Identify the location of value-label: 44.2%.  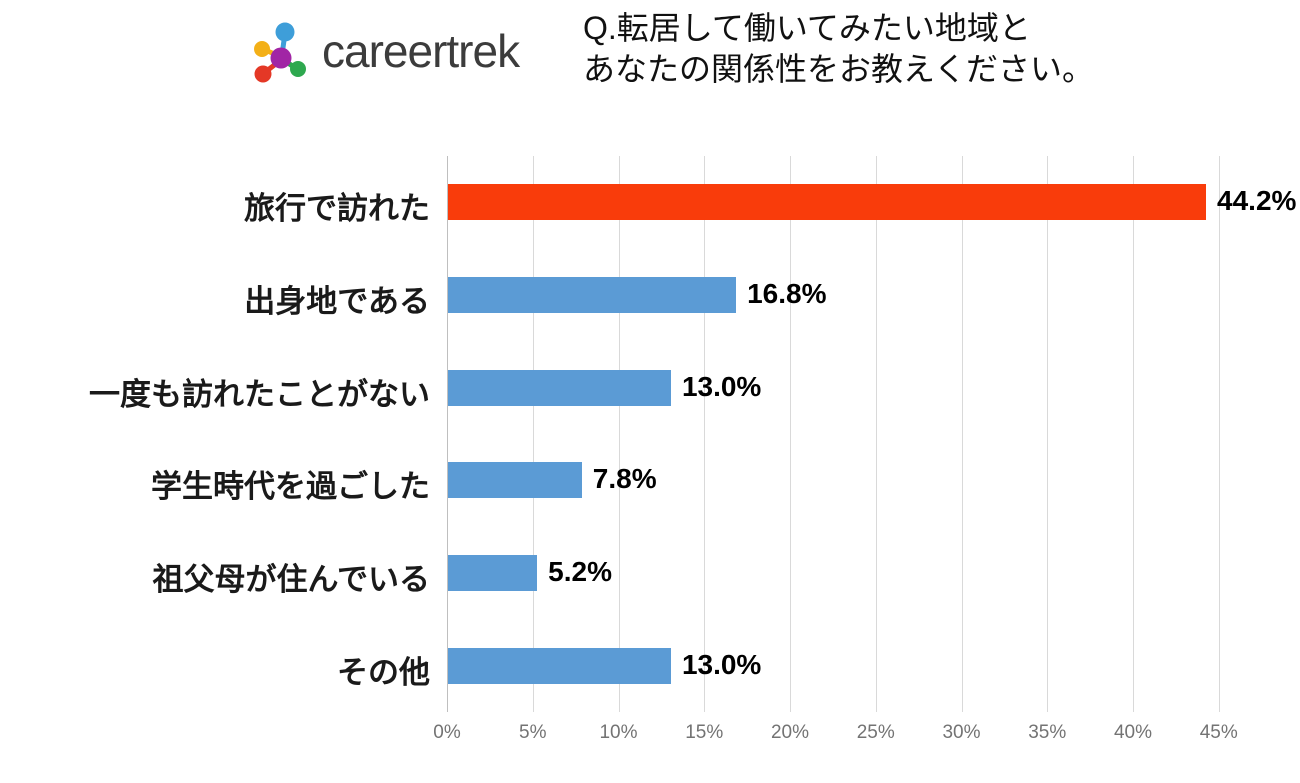
(1257, 201).